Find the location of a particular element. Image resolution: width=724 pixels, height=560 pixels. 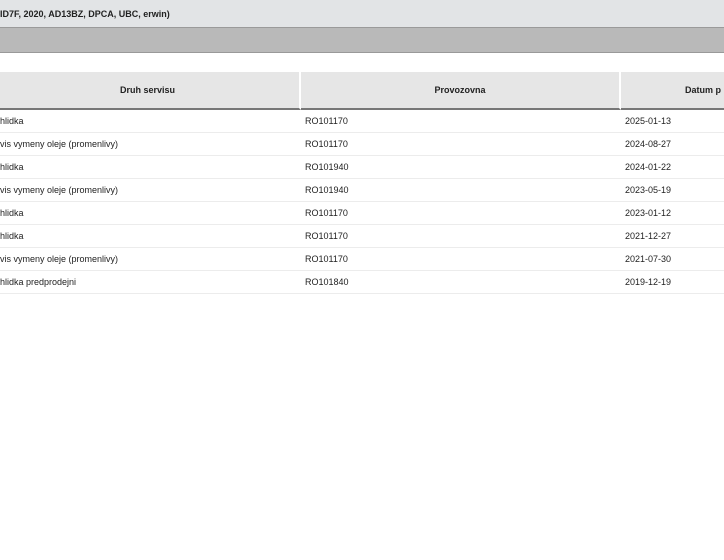

table-header-row: Druh servisu Provozovna Datum p is located at coordinates (362, 91).